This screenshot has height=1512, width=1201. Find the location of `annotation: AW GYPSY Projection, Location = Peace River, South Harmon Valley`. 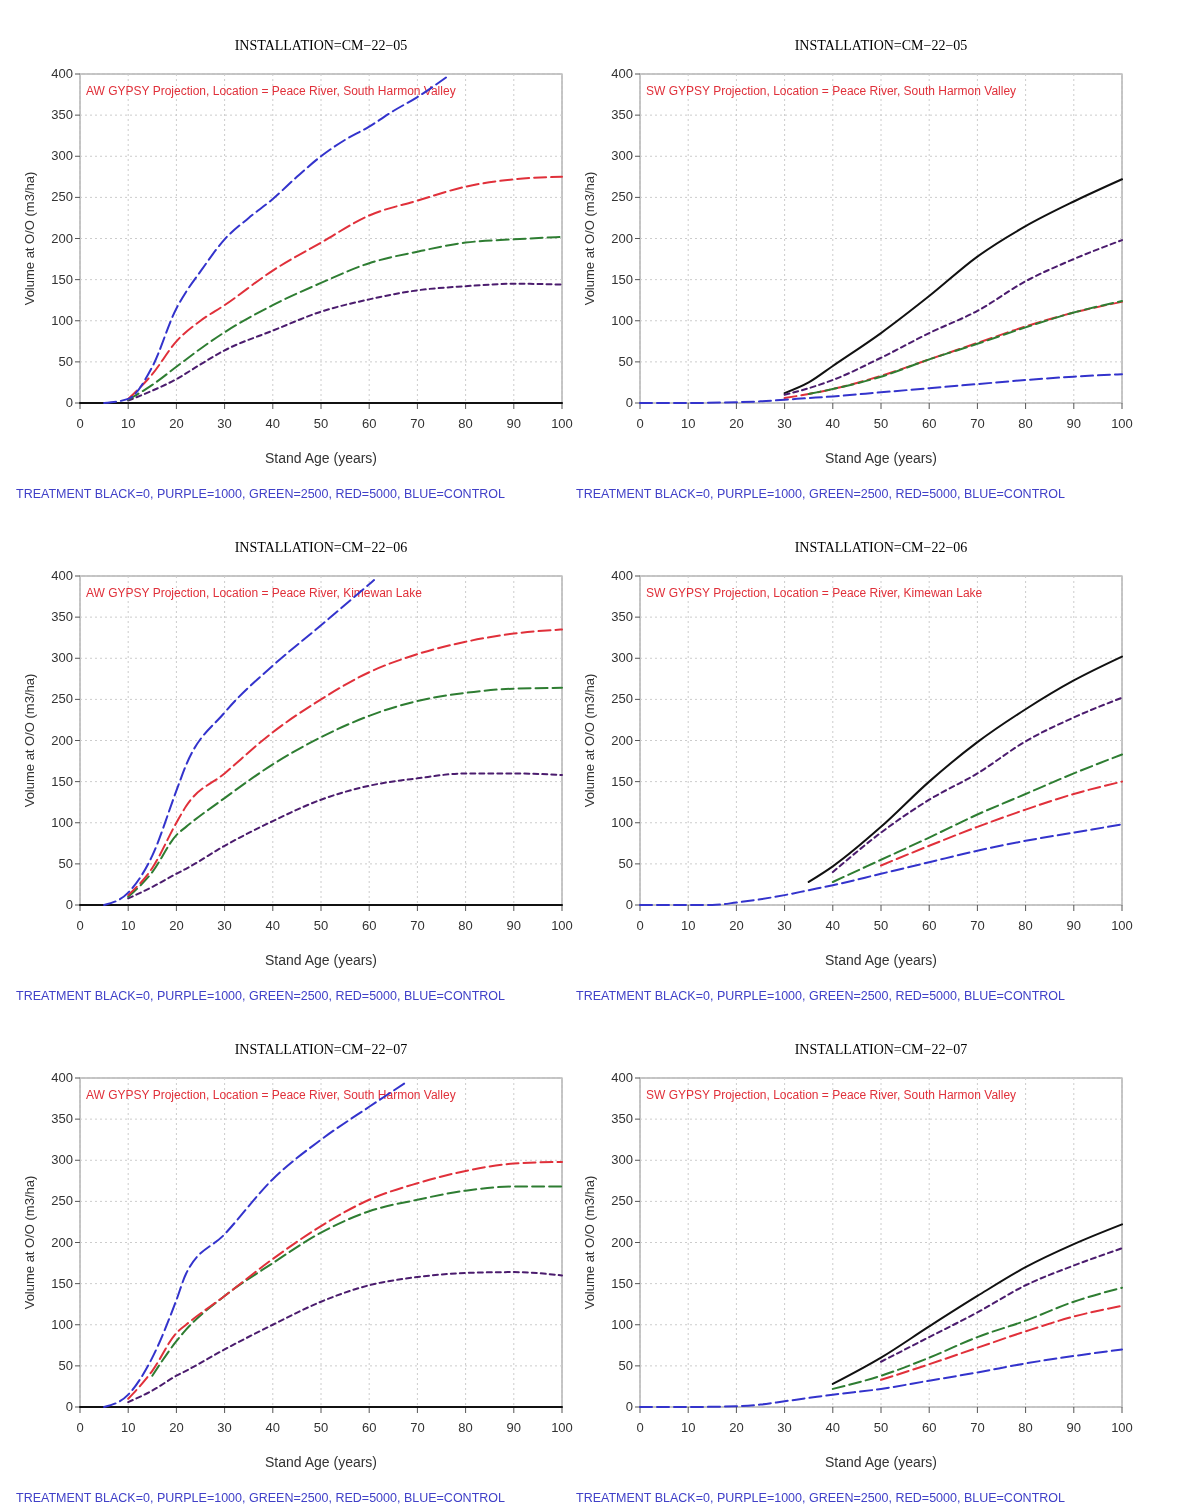

annotation: AW GYPSY Projection, Location = Peace River, South Harmon Valley is located at coordinates (271, 91).